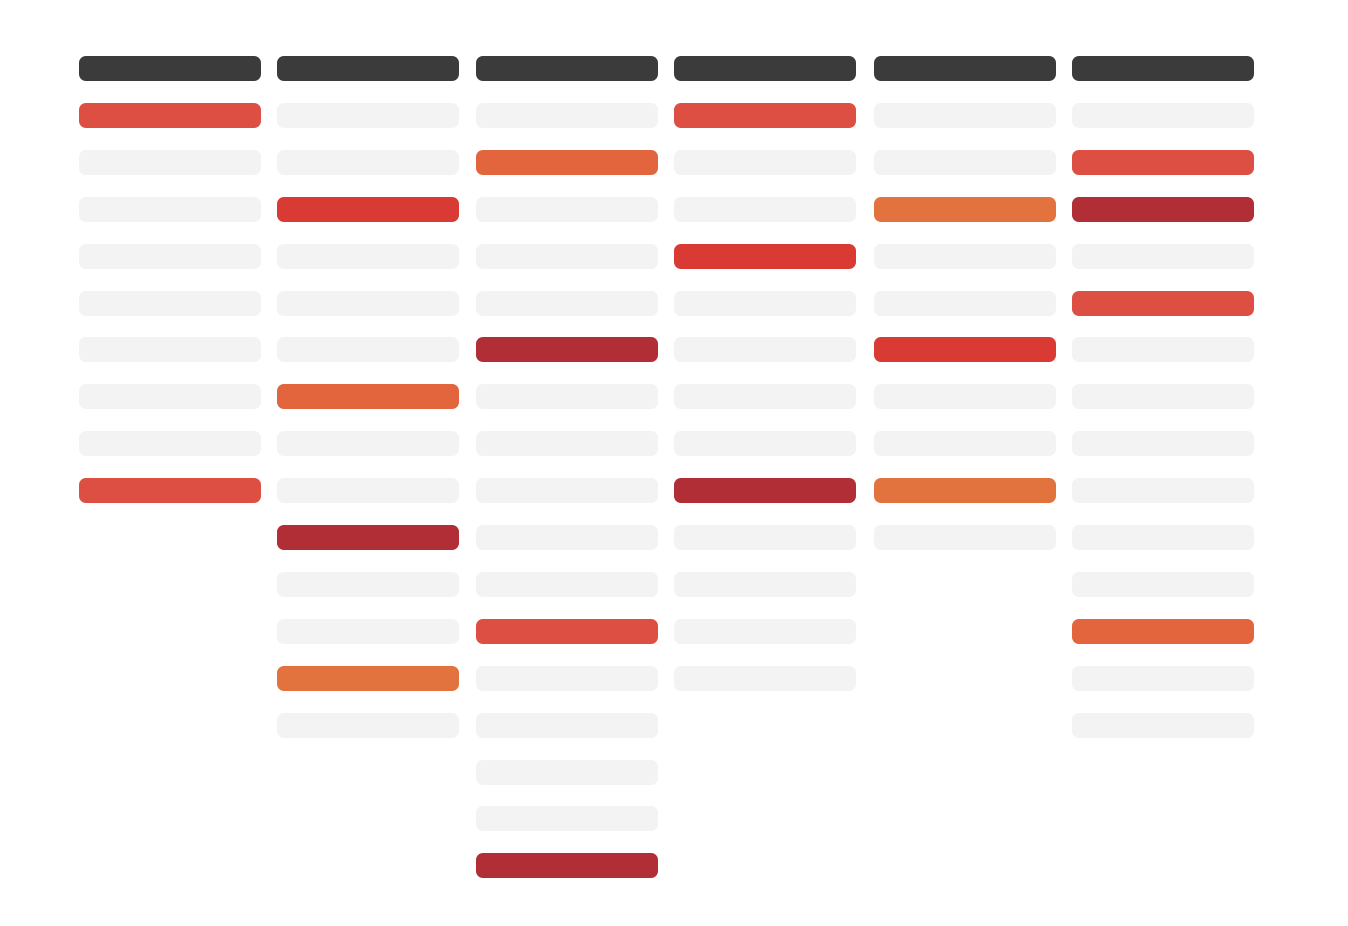 This screenshot has height=926, width=1348. Describe the element at coordinates (965, 349) in the screenshot. I see `col-5-red-cell` at that location.